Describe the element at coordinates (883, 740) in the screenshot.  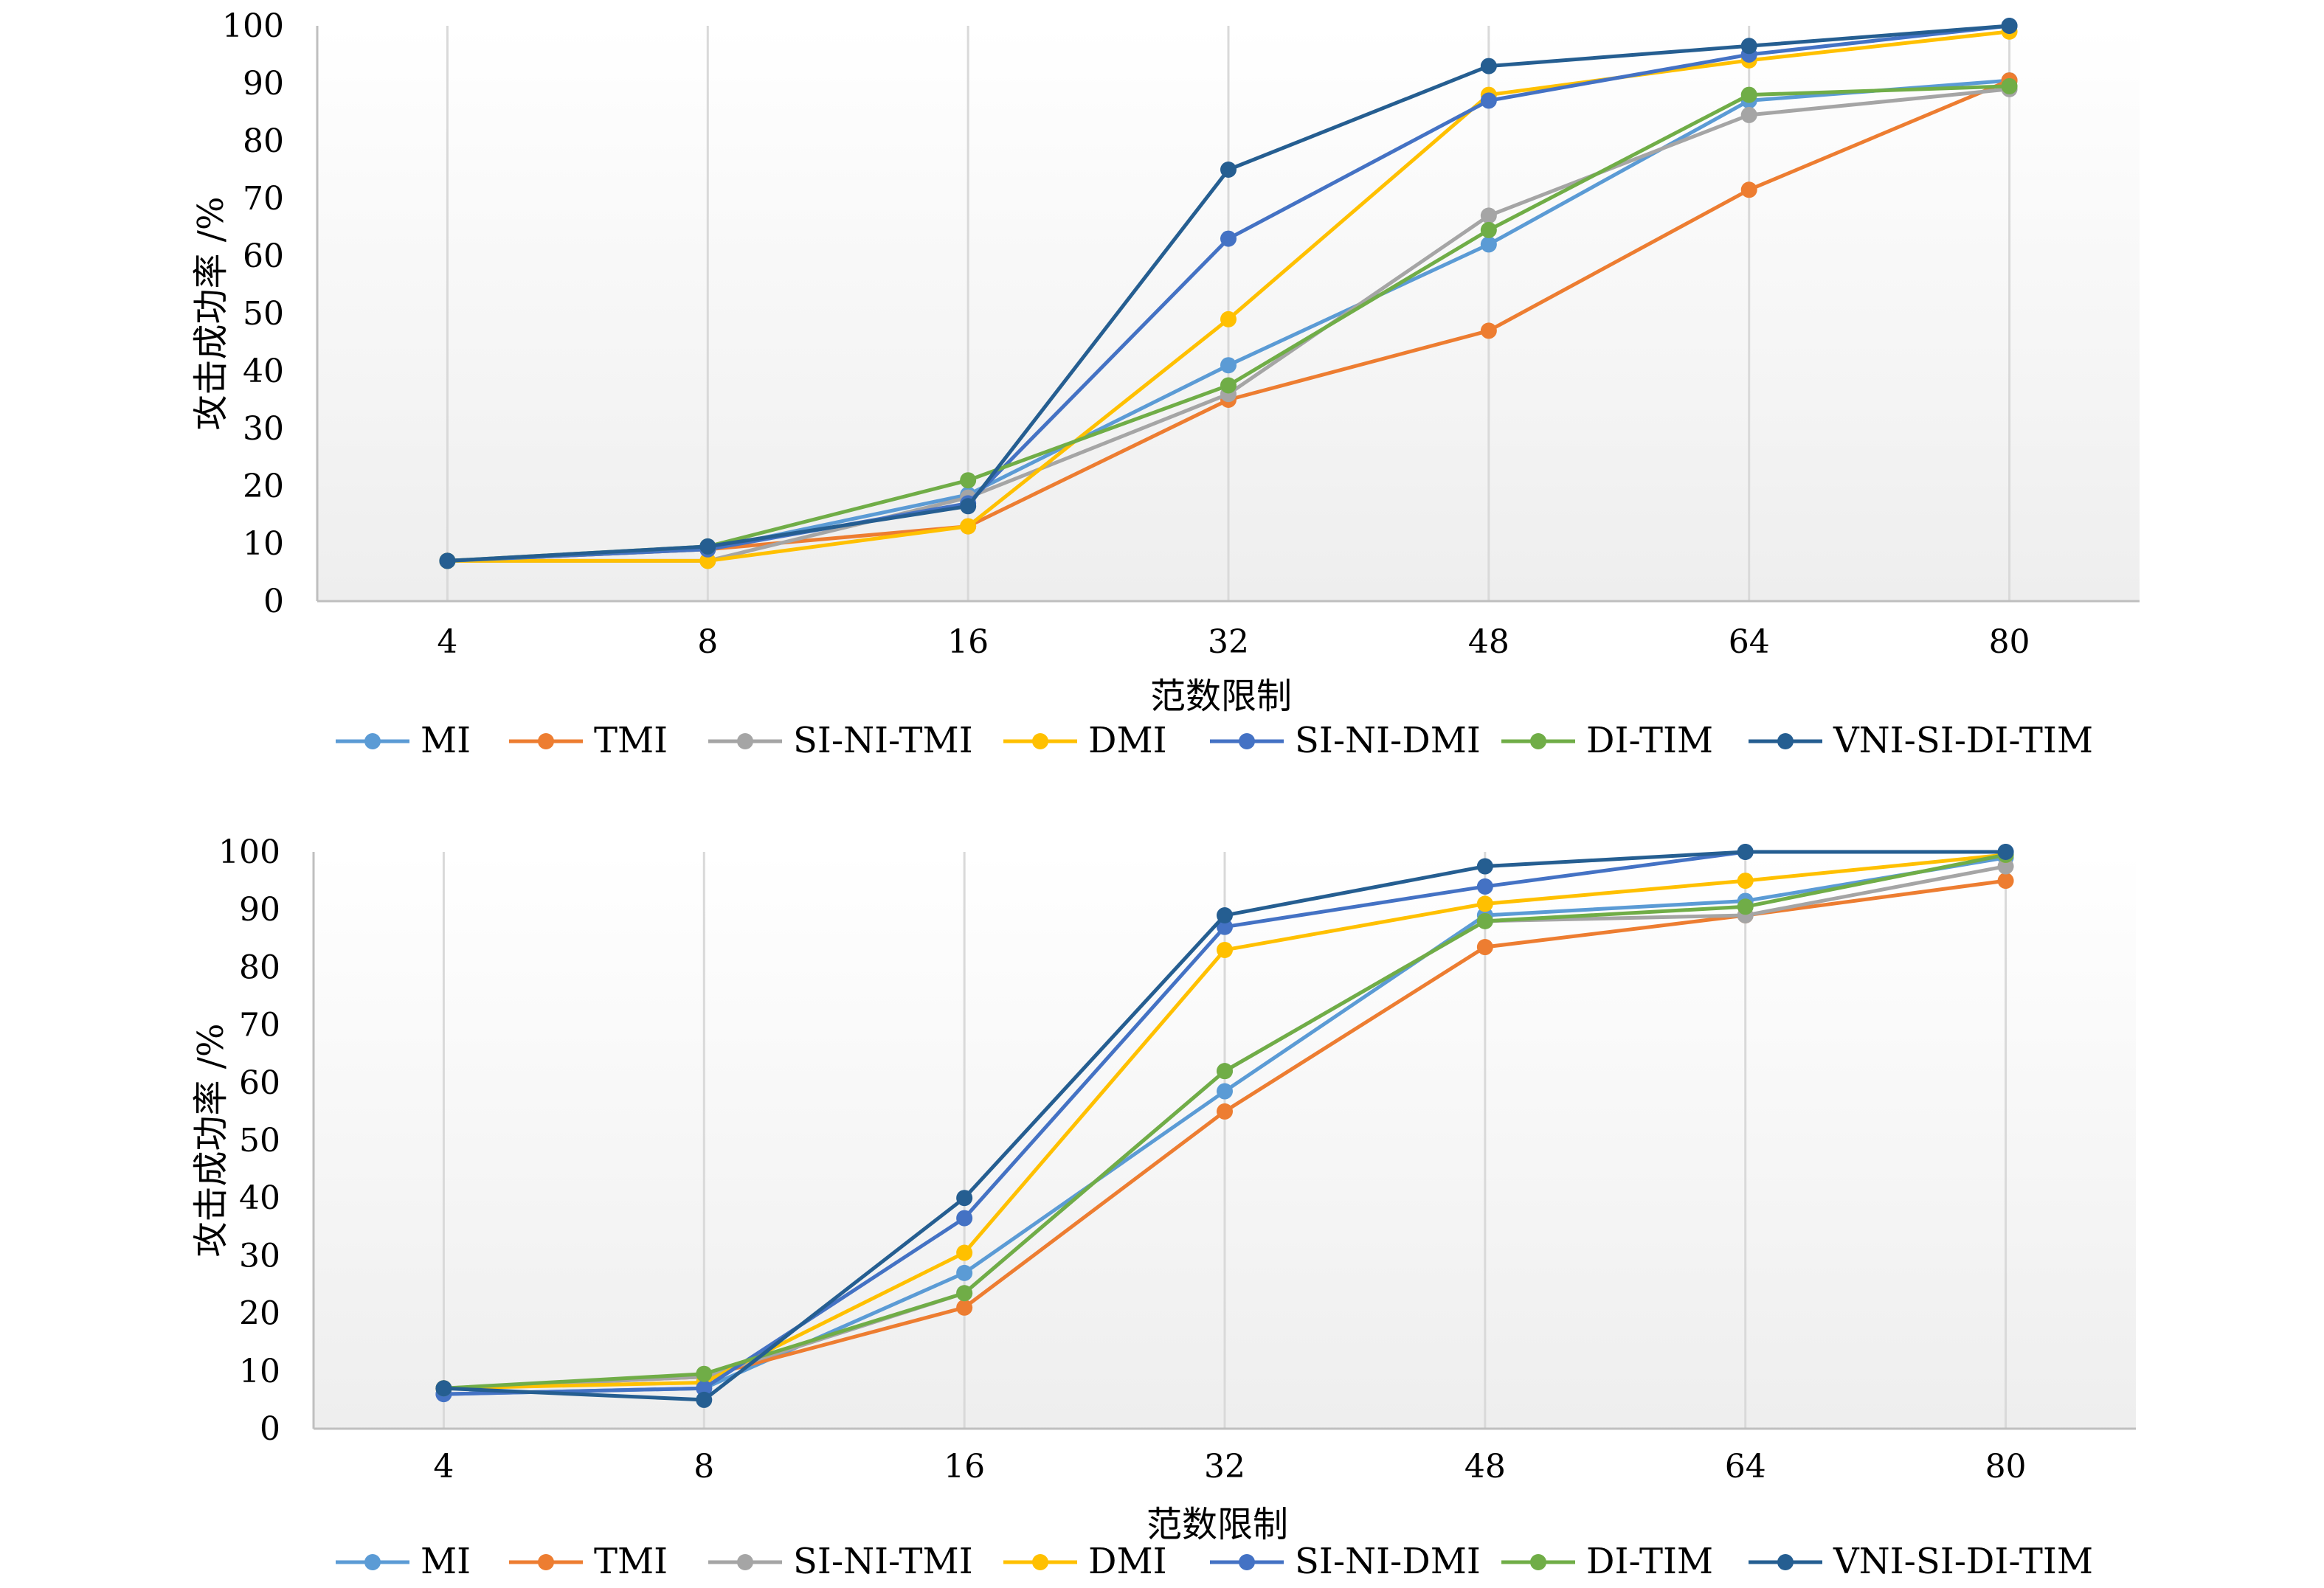
I see `legend-label: SI-NI-TMI` at that location.